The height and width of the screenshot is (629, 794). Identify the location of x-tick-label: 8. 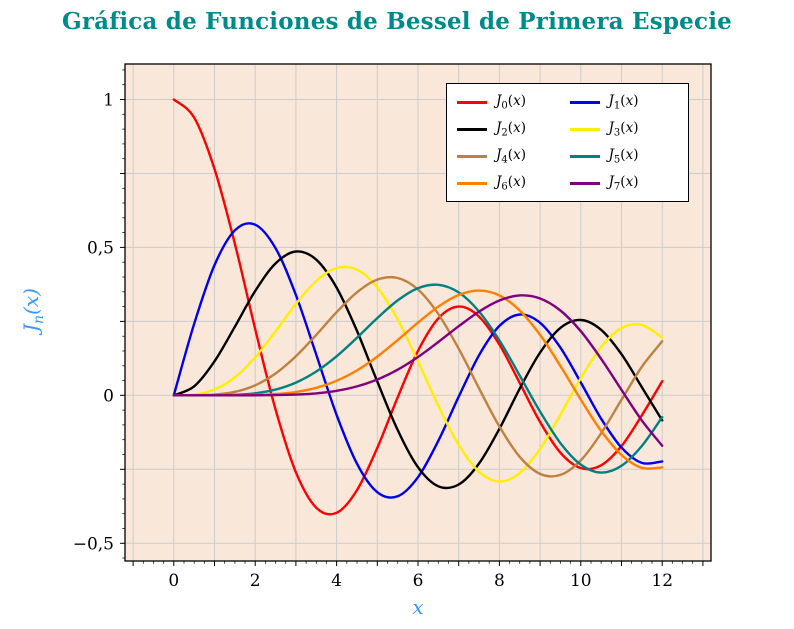
(499, 581).